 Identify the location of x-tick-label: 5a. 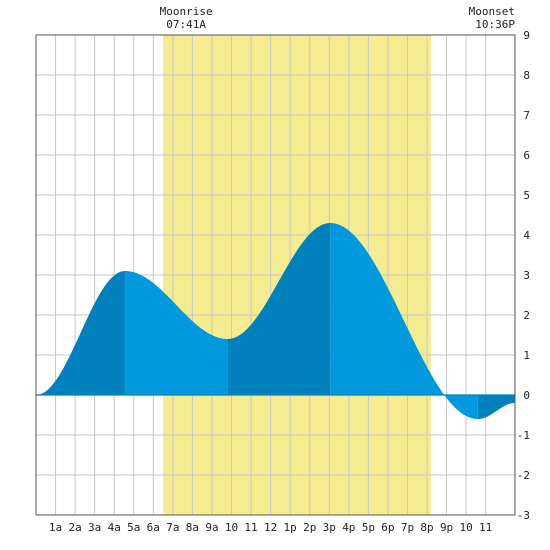
(133, 527).